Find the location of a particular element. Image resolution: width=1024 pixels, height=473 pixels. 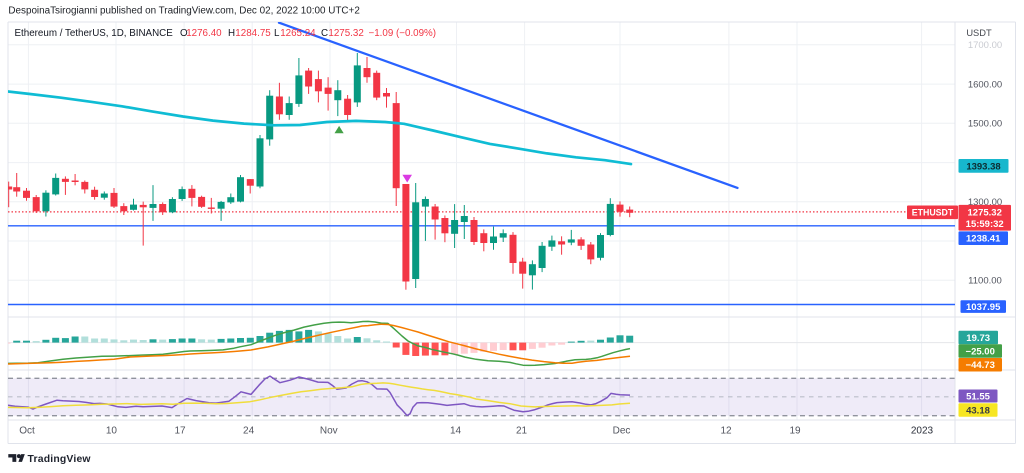

svg-text: 1037.95 is located at coordinates (983, 307).